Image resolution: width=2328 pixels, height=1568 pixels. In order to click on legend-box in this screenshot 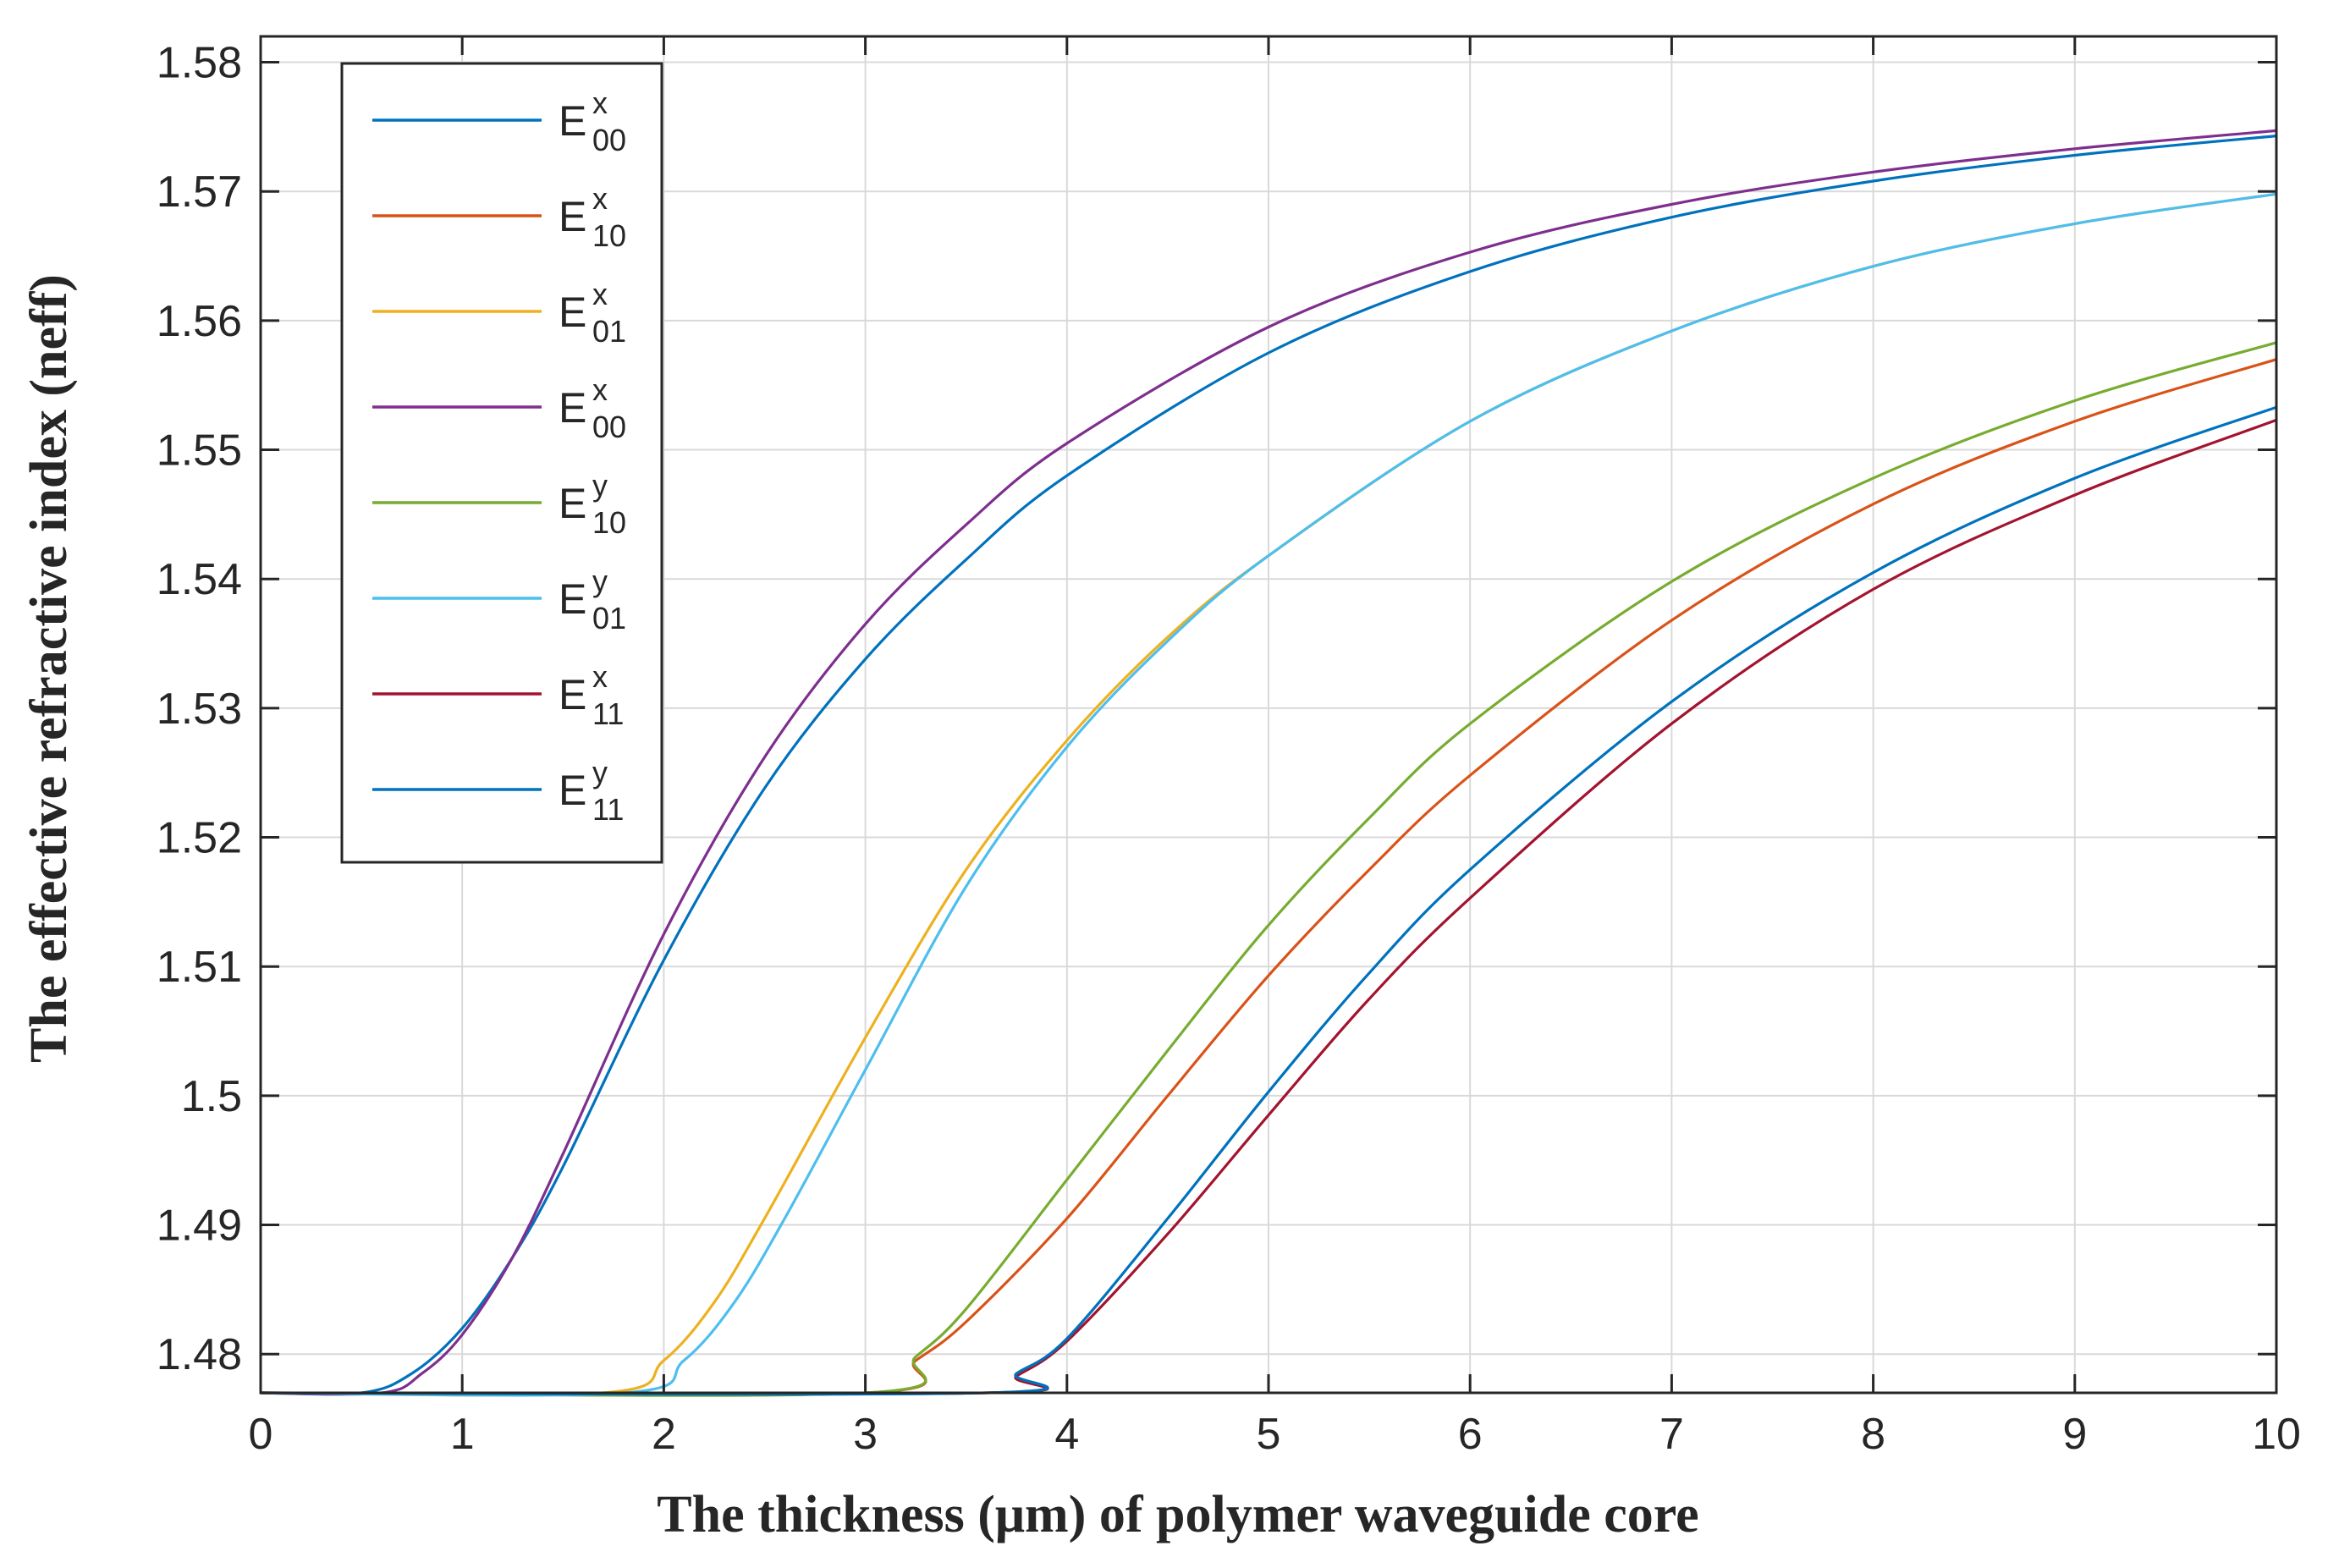, I will do `click(502, 463)`.